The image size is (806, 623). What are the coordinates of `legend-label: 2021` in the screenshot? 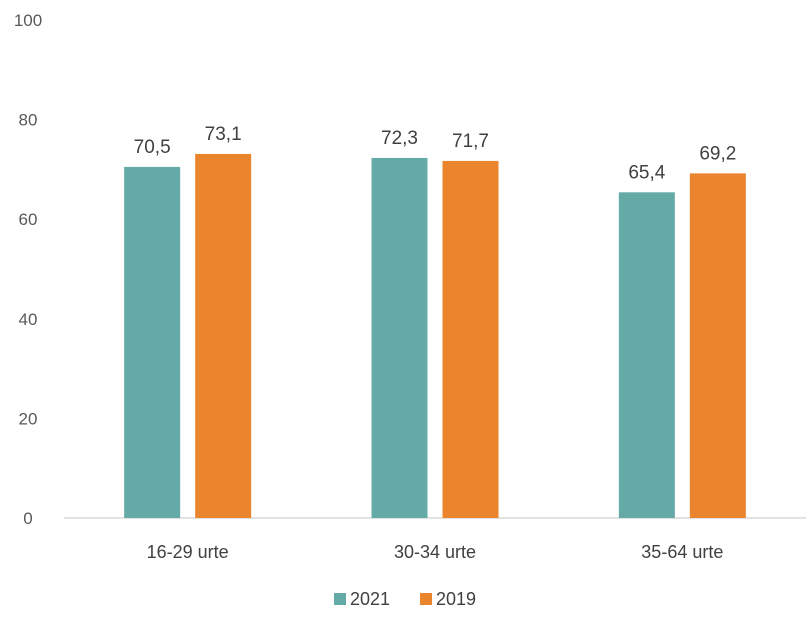 It's located at (370, 599).